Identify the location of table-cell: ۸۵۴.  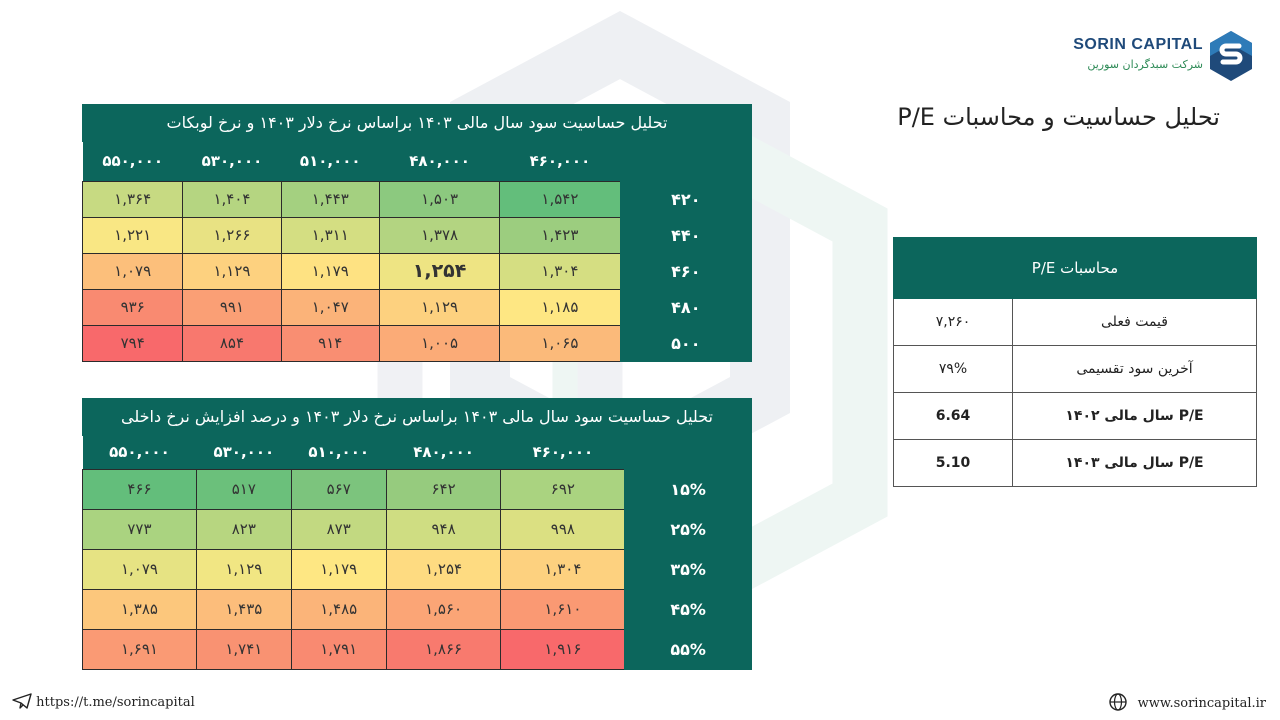
(232, 343).